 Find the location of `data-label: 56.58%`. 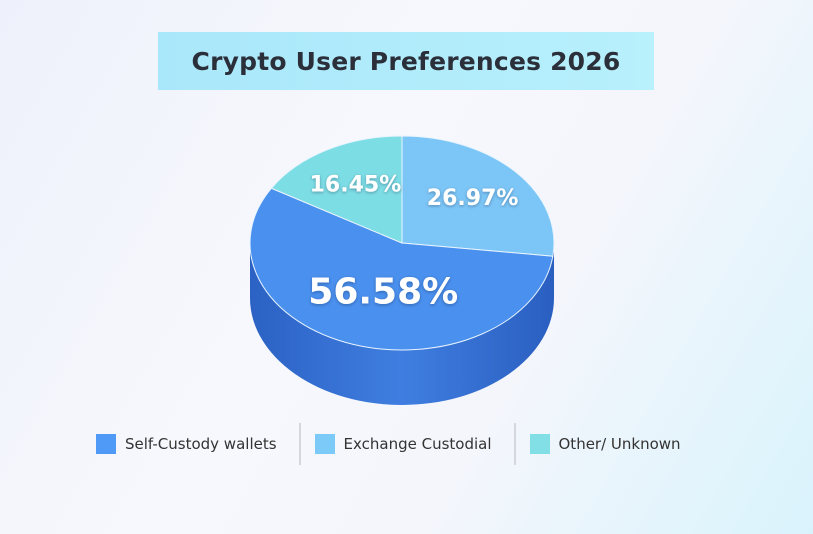

data-label: 56.58% is located at coordinates (383, 291).